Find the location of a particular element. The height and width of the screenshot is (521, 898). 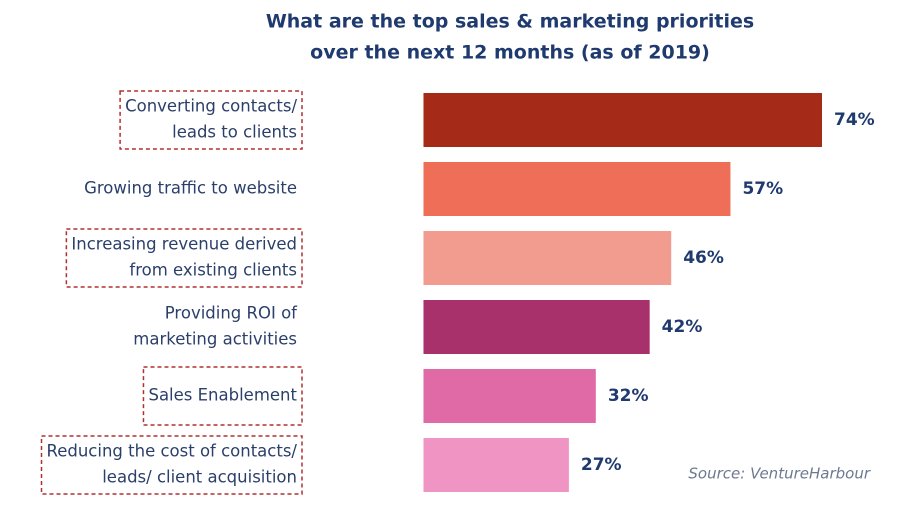

value-label: 46% is located at coordinates (703, 258).